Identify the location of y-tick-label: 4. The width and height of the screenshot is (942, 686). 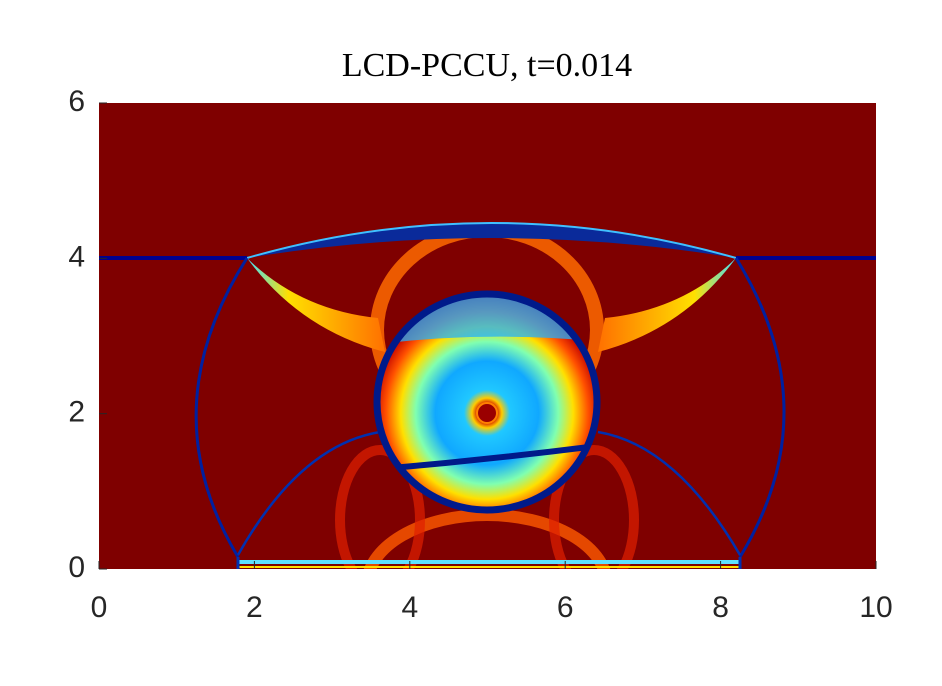
(76, 256).